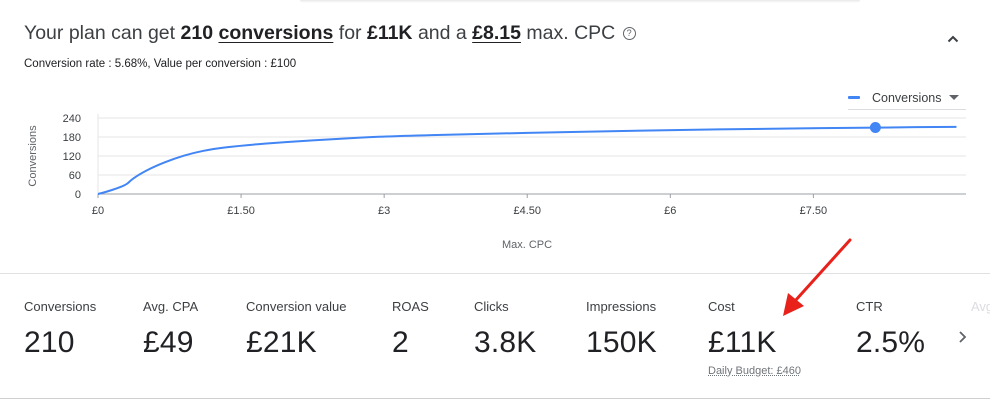  Describe the element at coordinates (296, 306) in the screenshot. I see `metric-label: Conversion value` at that location.